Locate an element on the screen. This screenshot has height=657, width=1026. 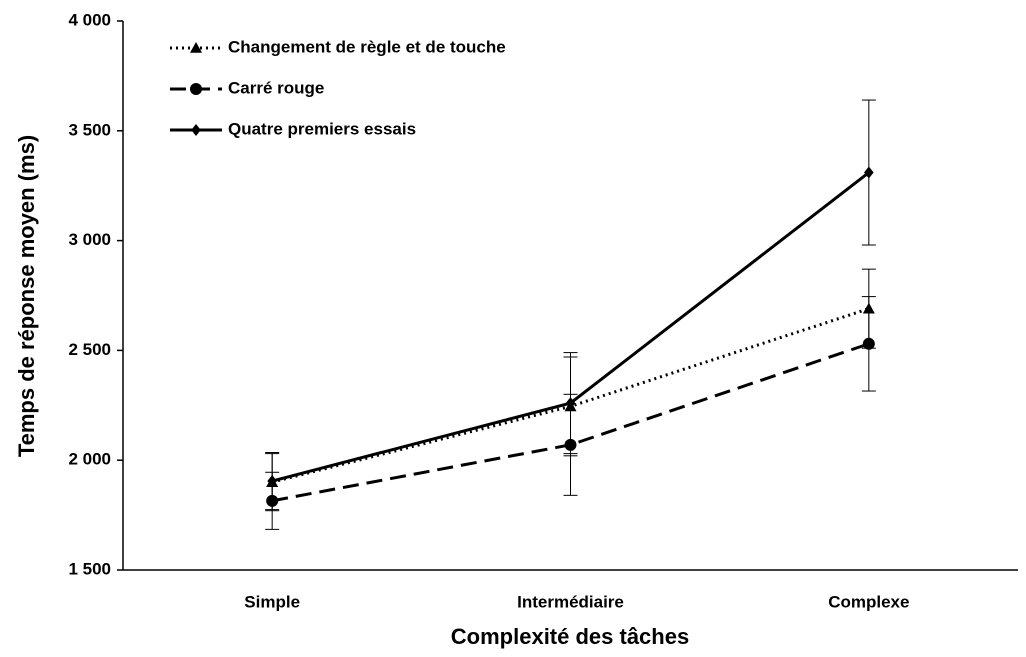
y-tick-label: 4 000 is located at coordinates (89, 19).